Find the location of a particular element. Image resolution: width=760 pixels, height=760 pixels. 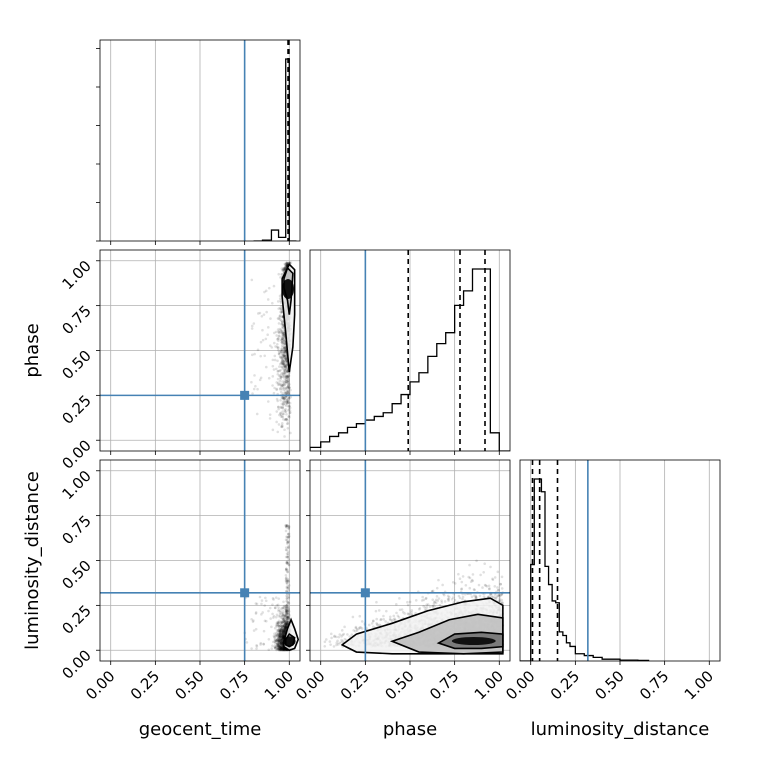

hist-panel-luminosity_distance is located at coordinates (620, 562).